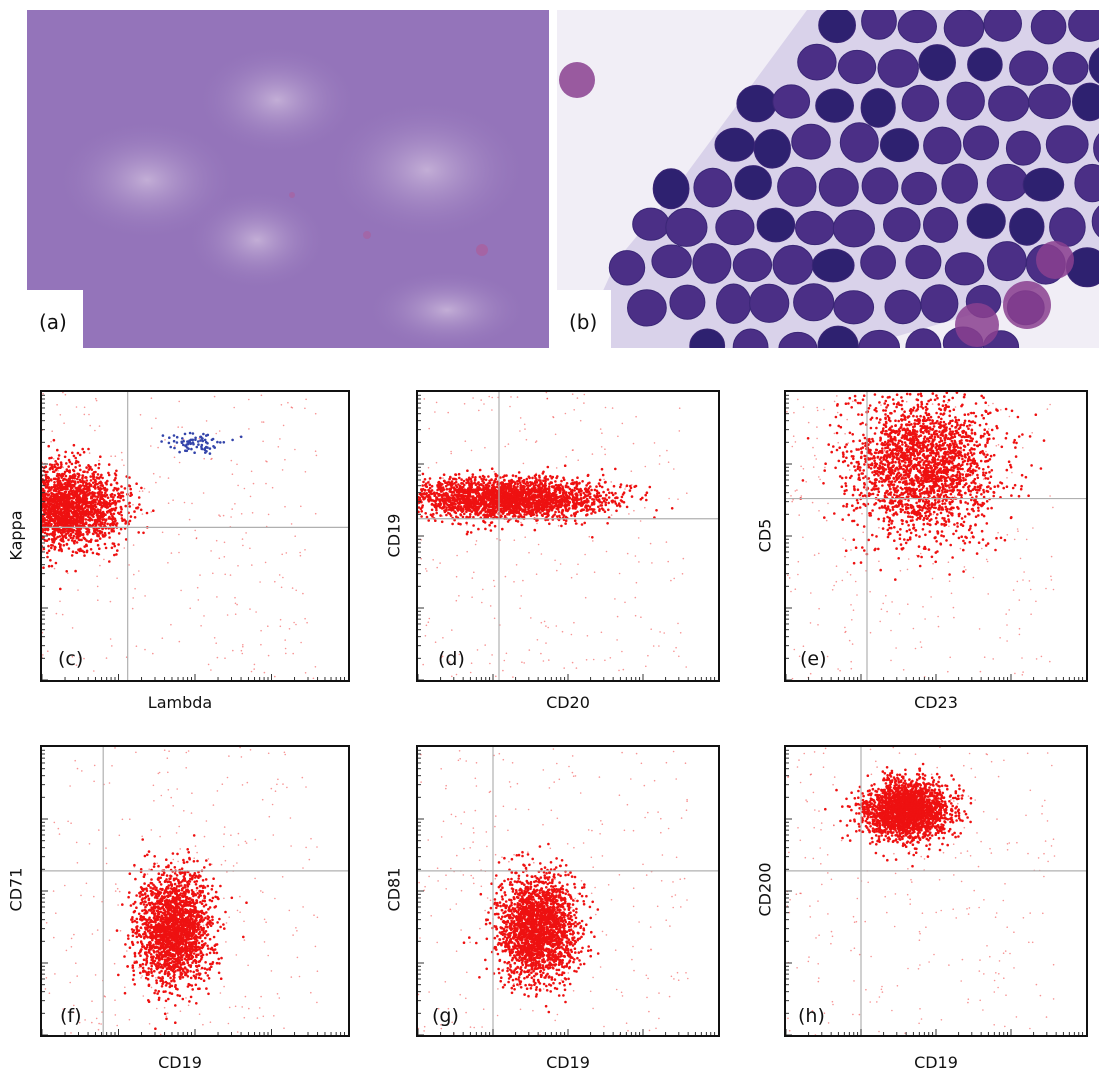 Image resolution: width=1109 pixels, height=1085 pixels. What do you see at coordinates (180, 536) in the screenshot?
I see `background-events` at bounding box center [180, 536].